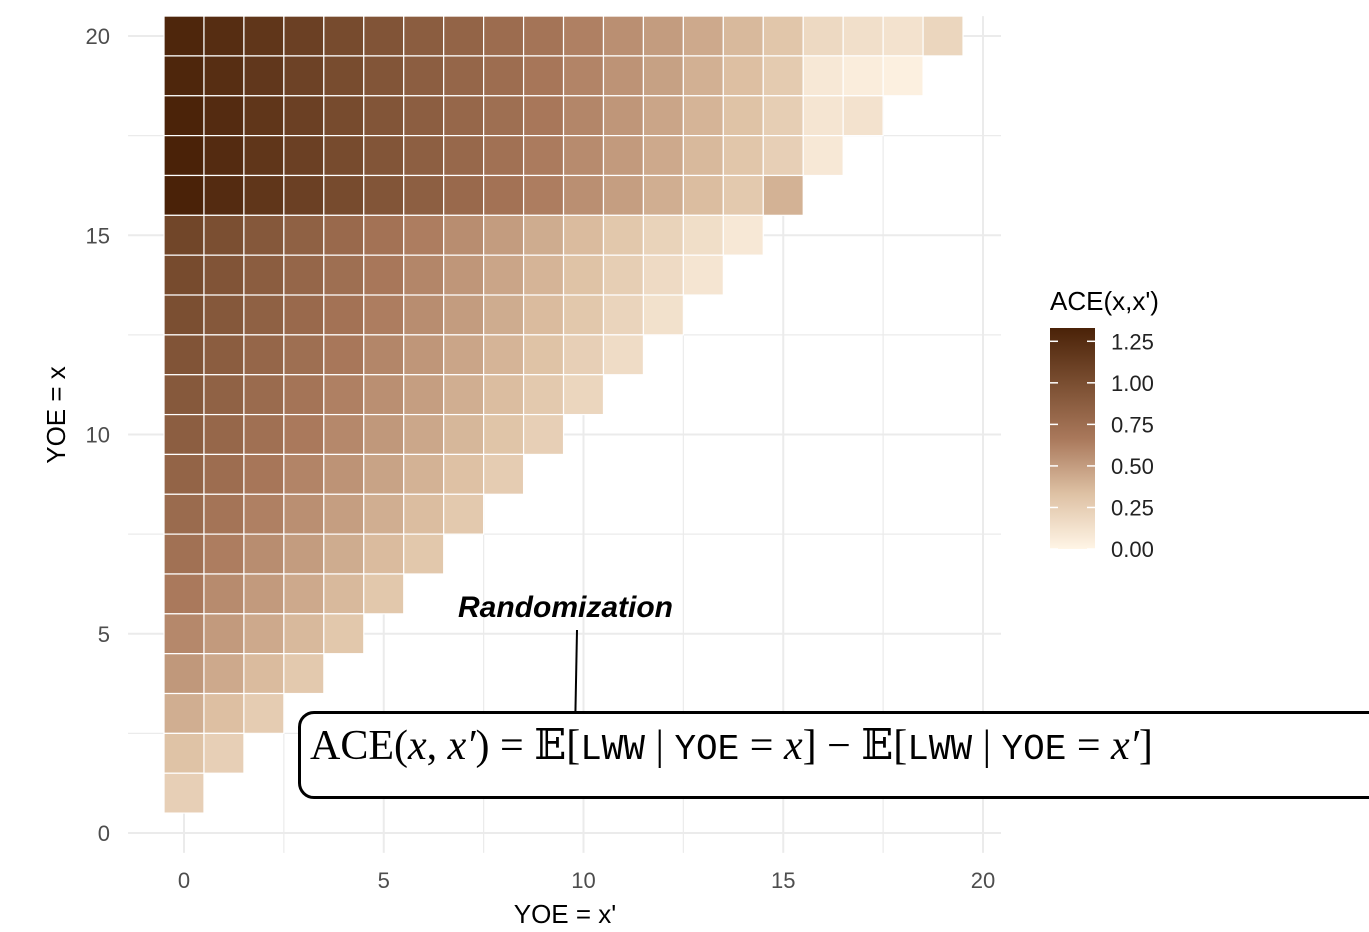 The width and height of the screenshot is (1369, 932). I want to click on formula-part: x′, so click(1125, 746).